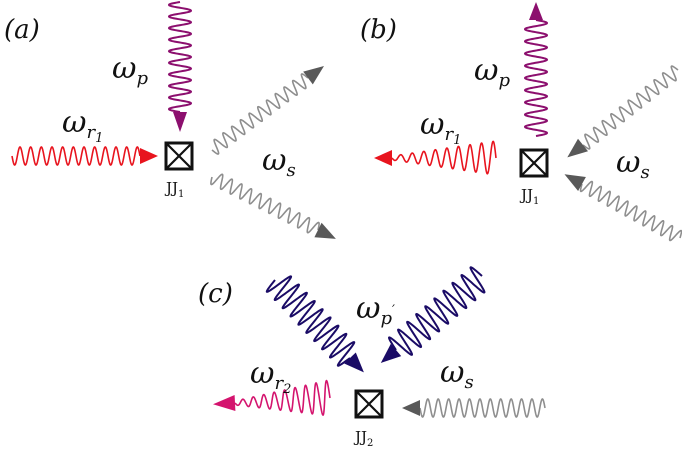  Describe the element at coordinates (631, 211) in the screenshot. I see `signal-wave-b-lower` at that location.